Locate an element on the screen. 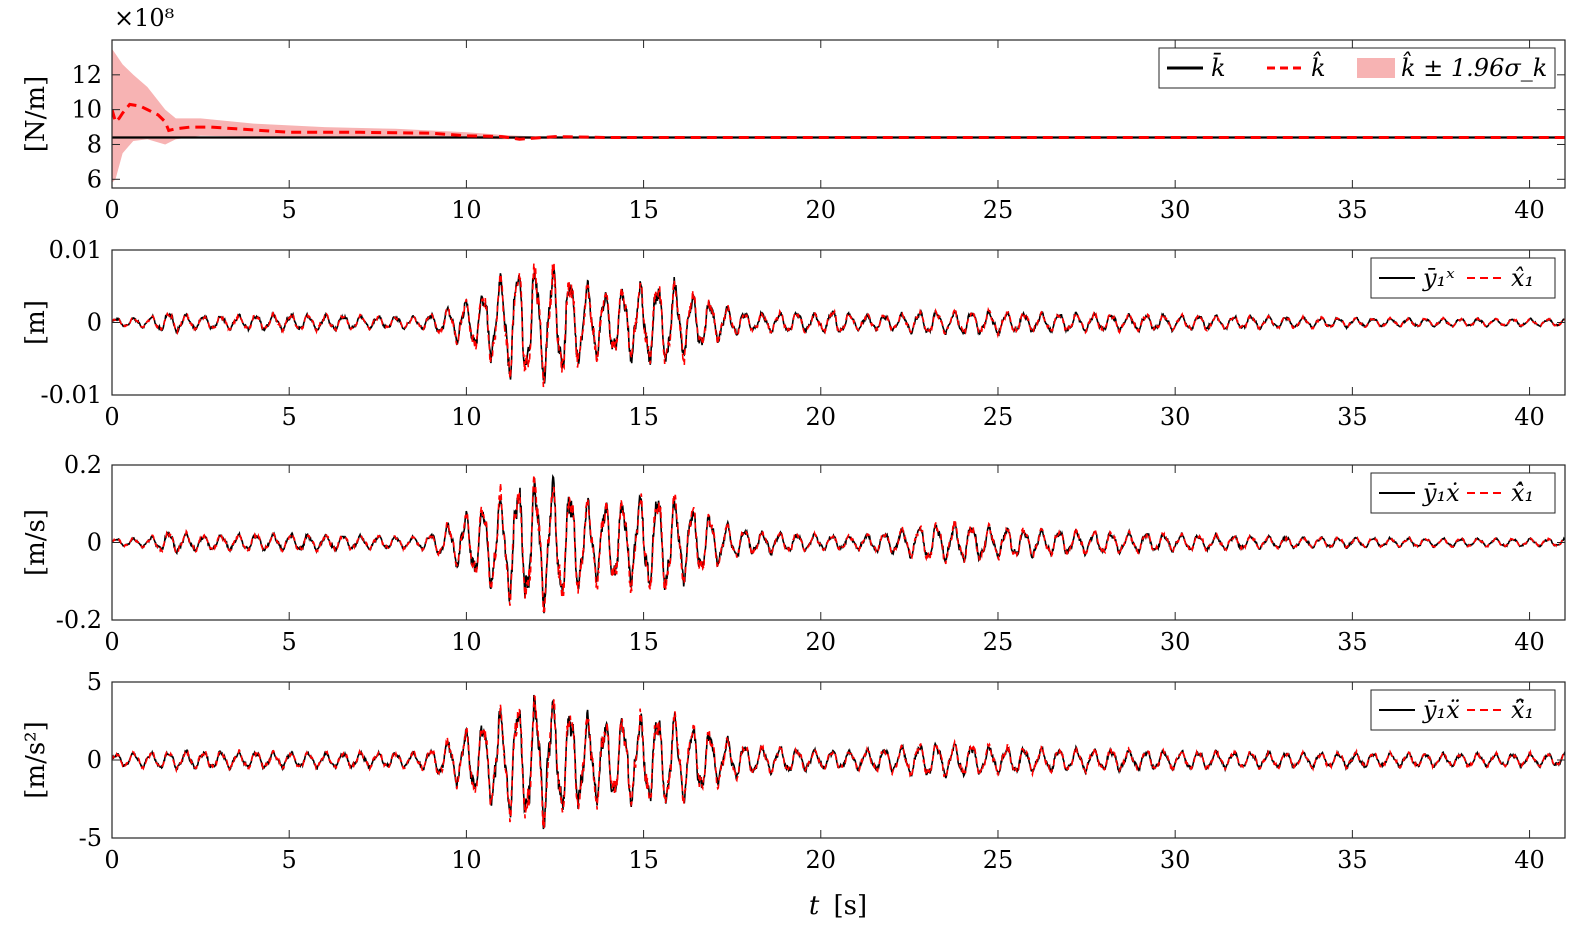  y-tick-label: -0.01 is located at coordinates (71, 395).